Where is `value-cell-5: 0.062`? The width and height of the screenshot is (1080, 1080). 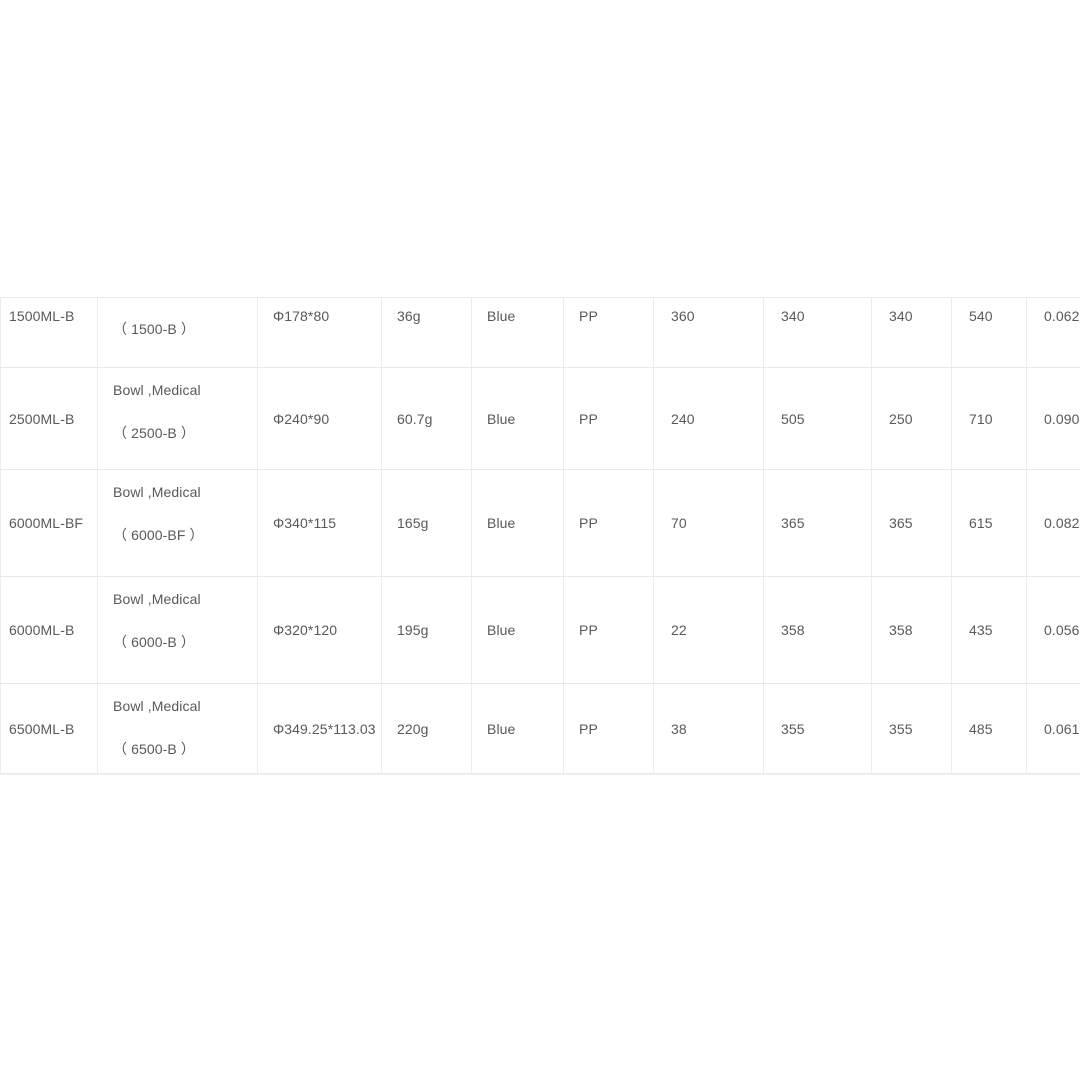 value-cell-5: 0.062 is located at coordinates (1053, 332).